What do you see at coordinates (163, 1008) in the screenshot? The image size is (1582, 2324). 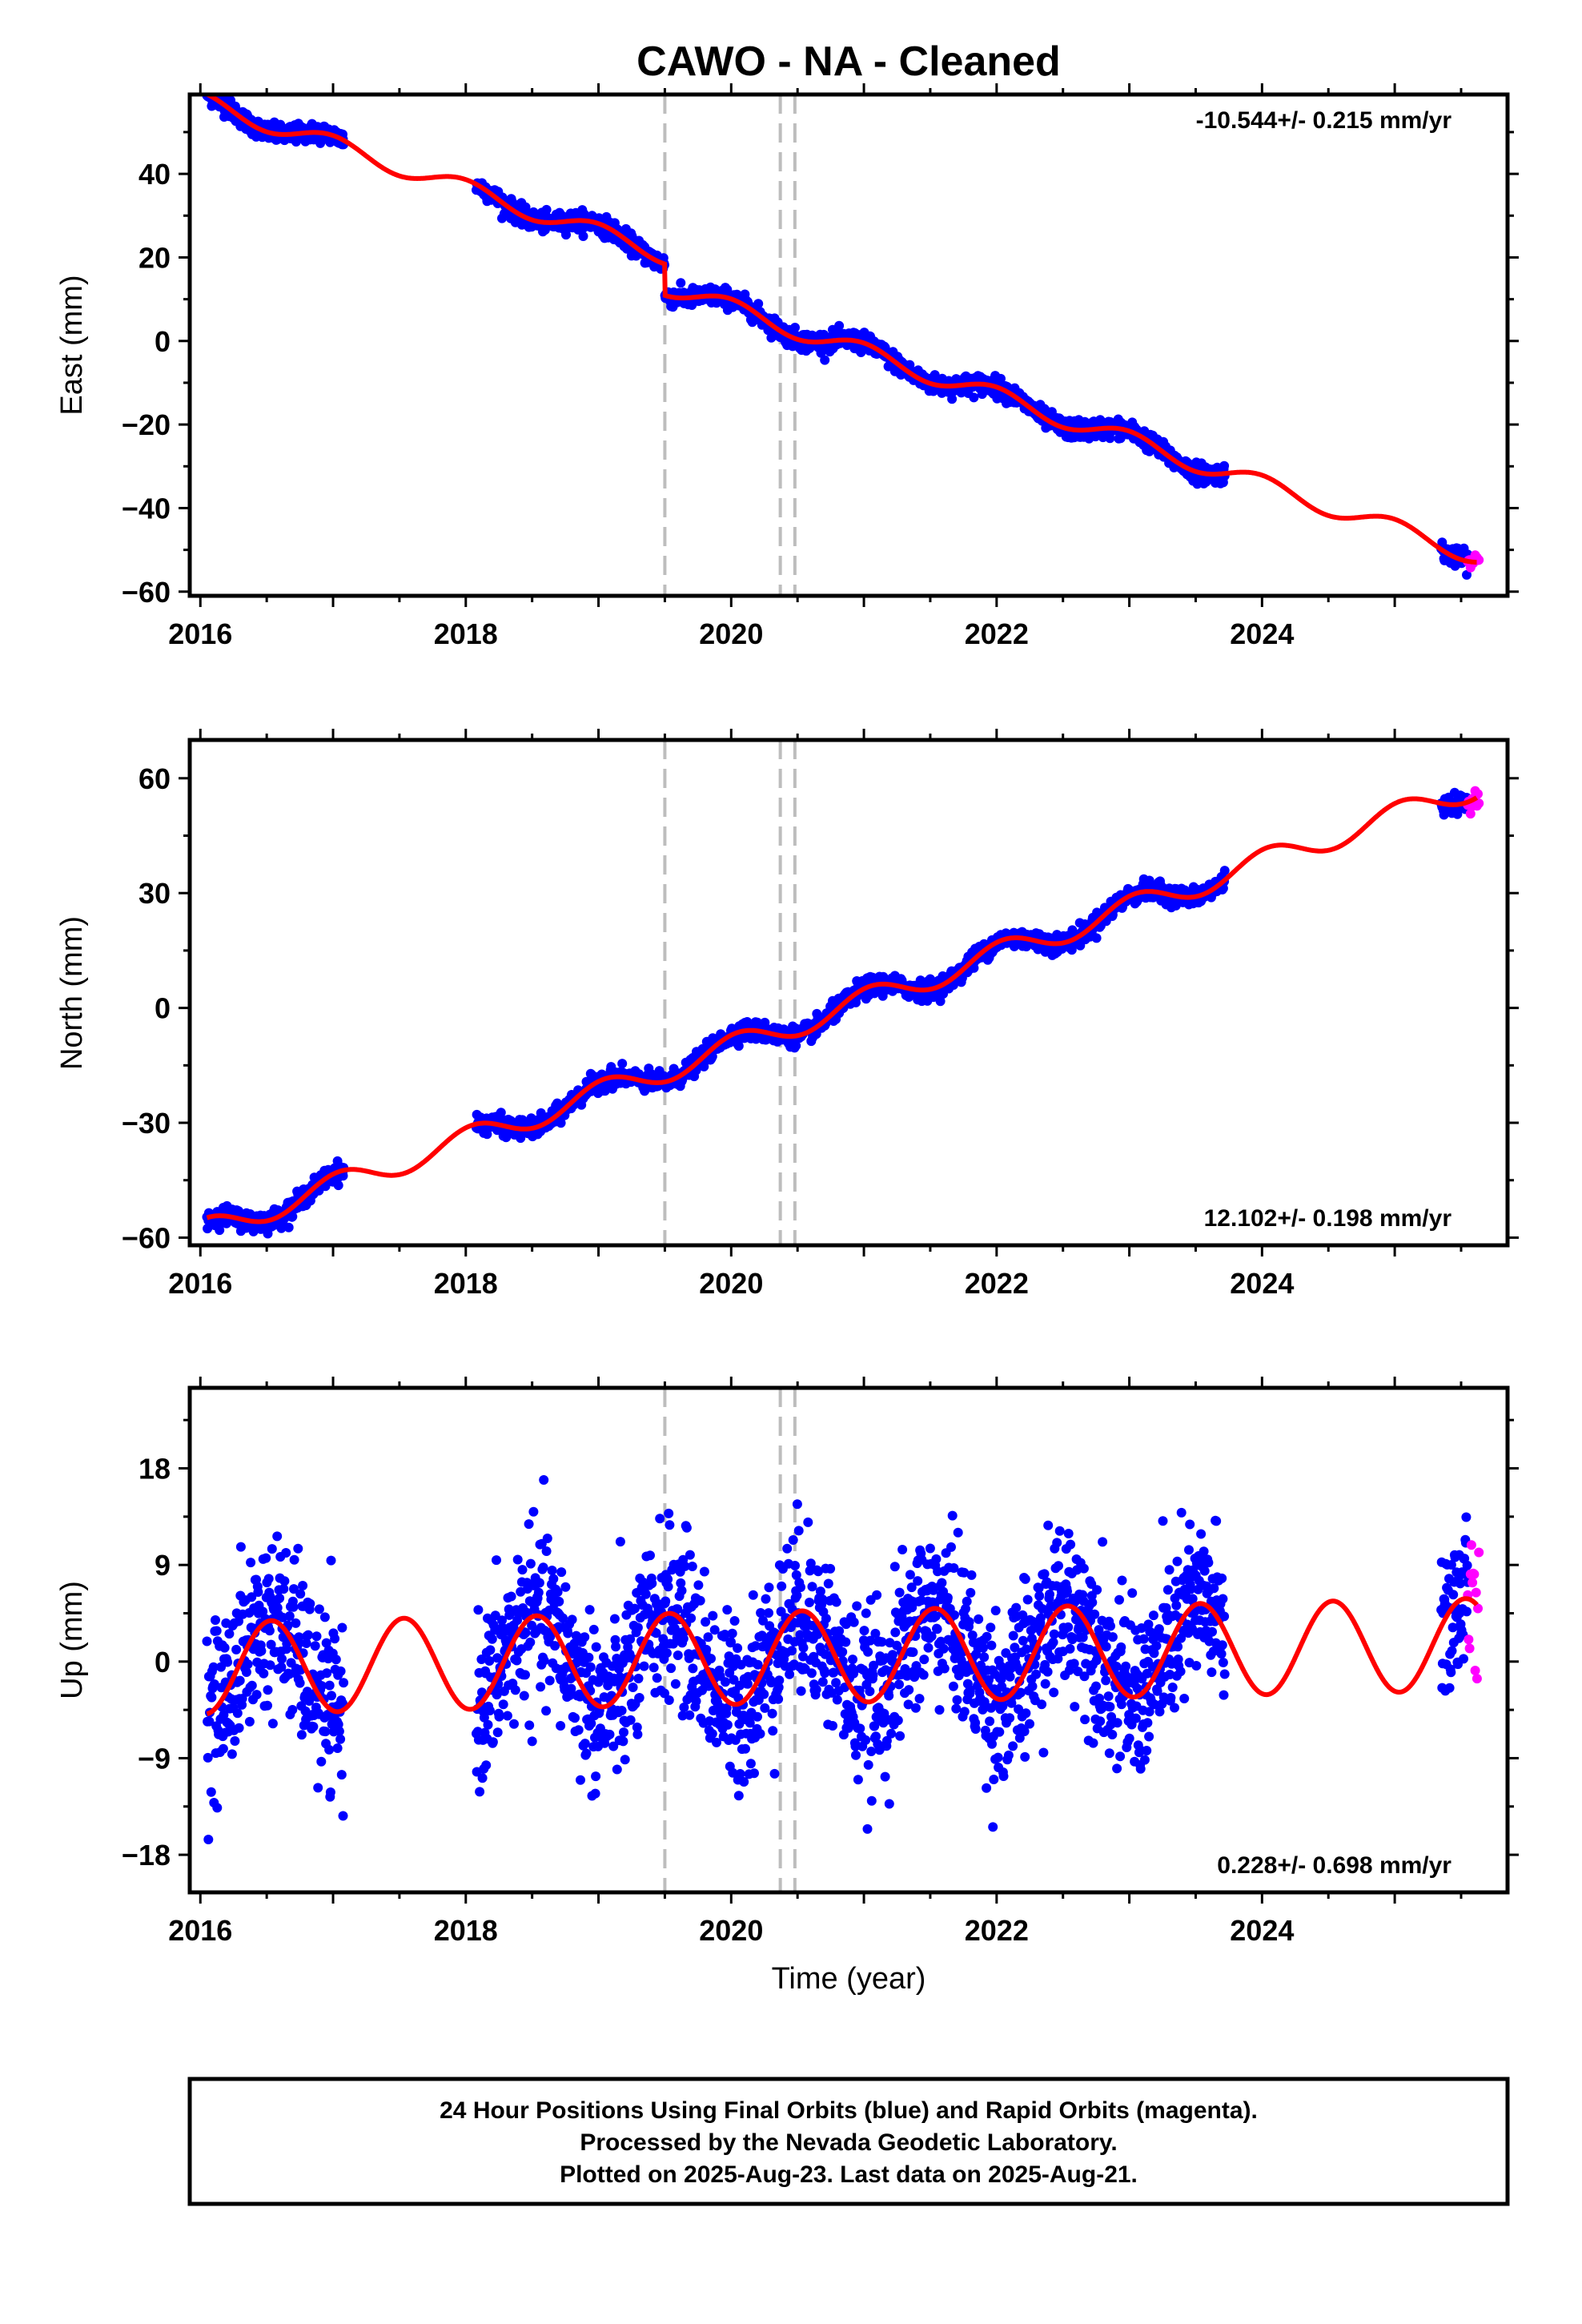 I see `y-tick-label: 0` at bounding box center [163, 1008].